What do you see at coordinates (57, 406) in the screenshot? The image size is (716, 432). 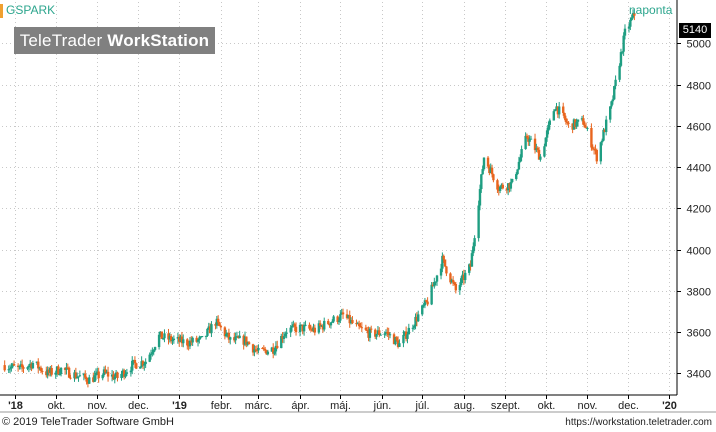 I see `x-tick-label: okt.` at bounding box center [57, 406].